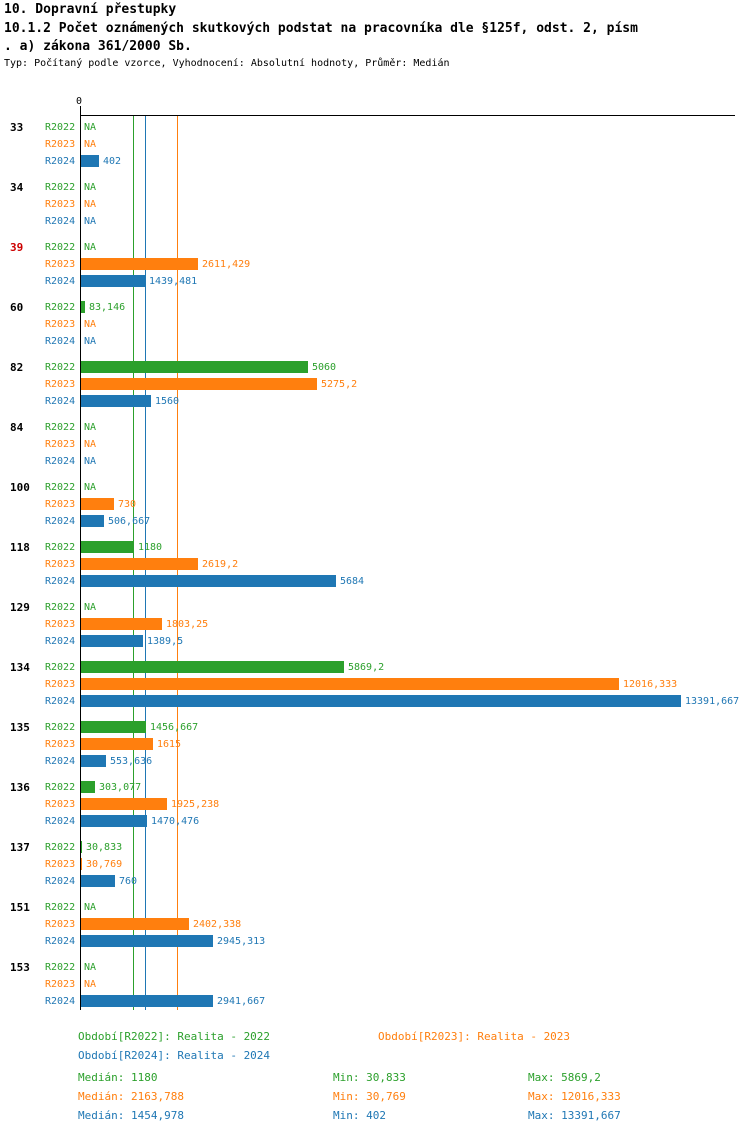  Describe the element at coordinates (90, 9) in the screenshot. I see `report-title: 10. Dopravní přestupky` at that location.